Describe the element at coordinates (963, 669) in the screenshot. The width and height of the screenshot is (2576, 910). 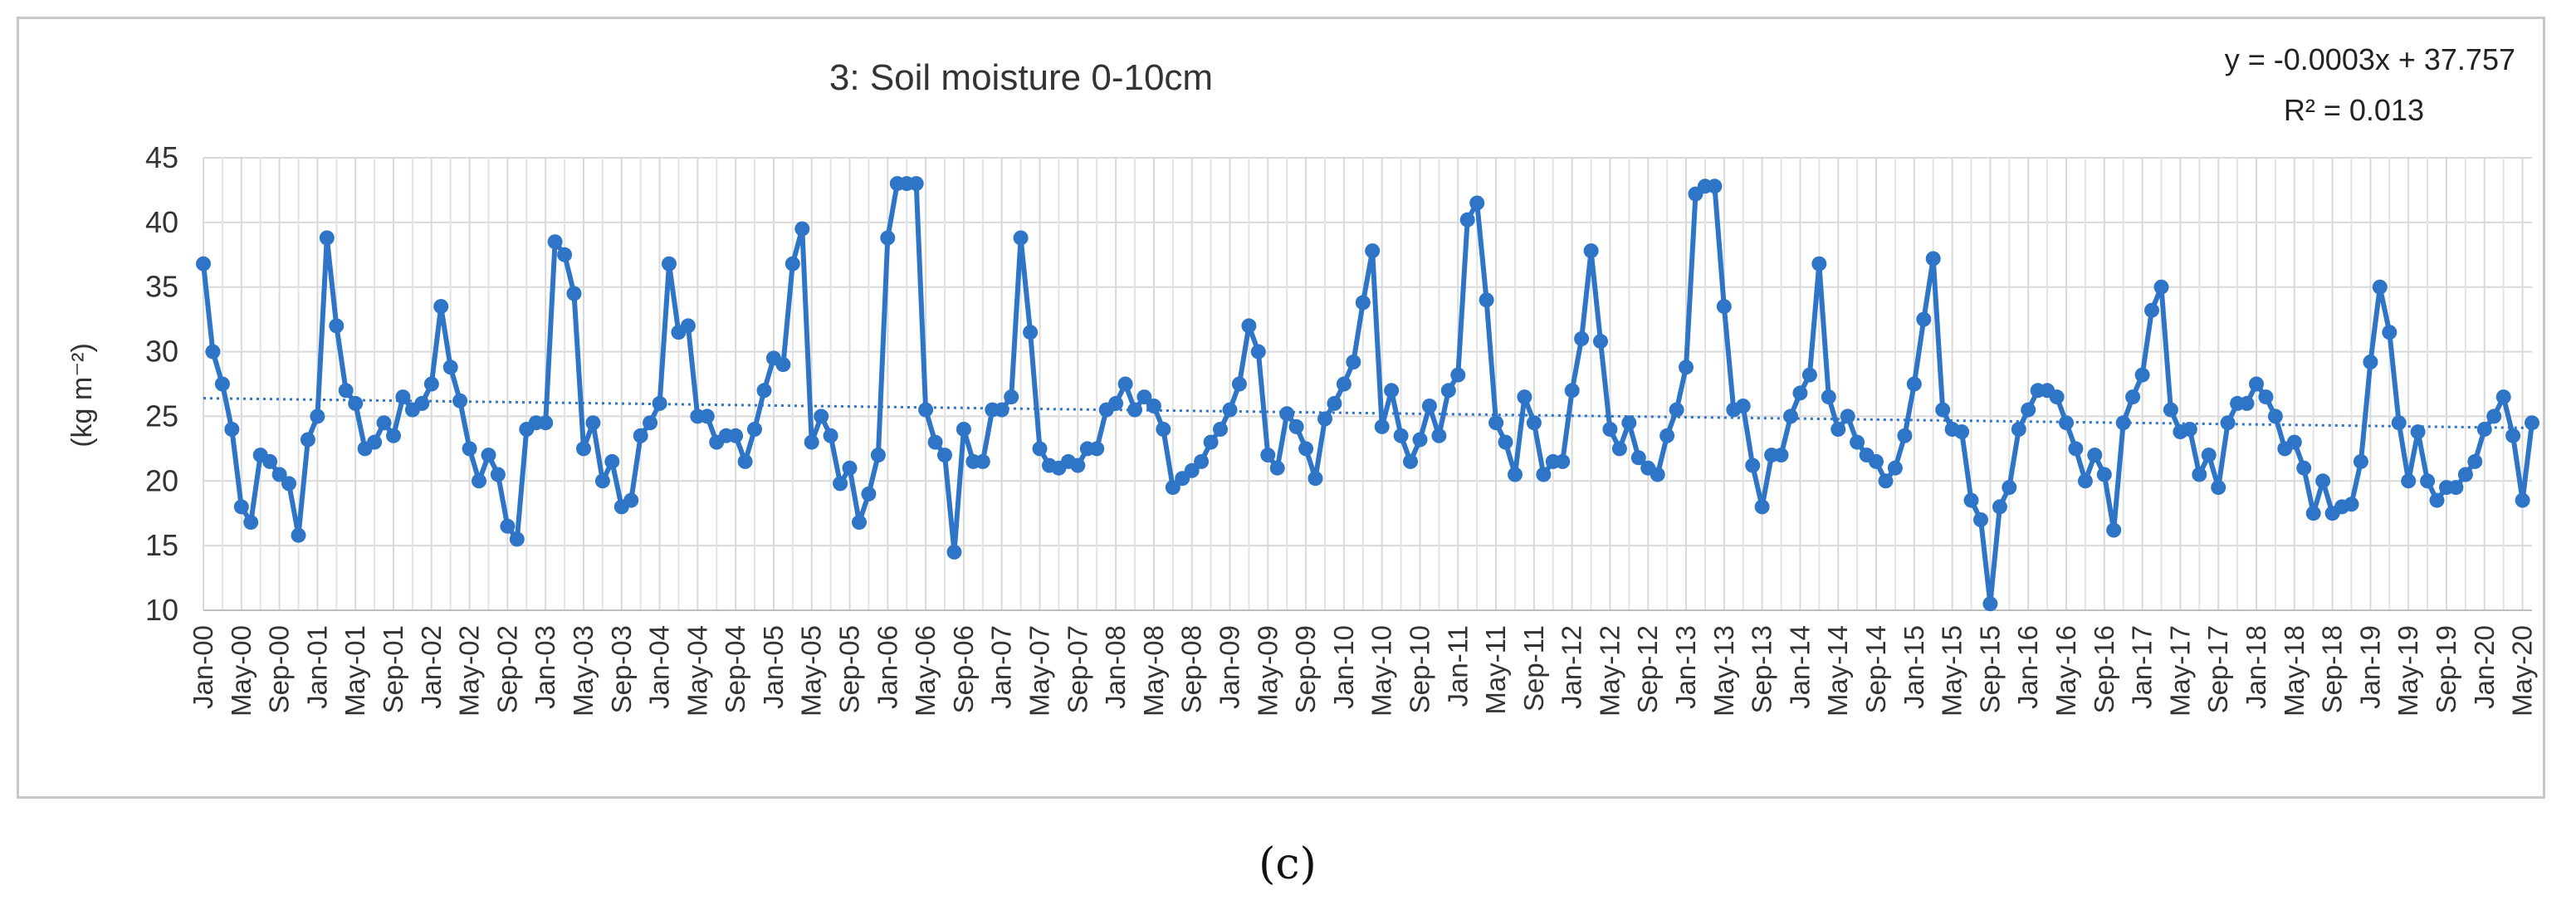
I see `x-tick-label: Sep-06` at that location.